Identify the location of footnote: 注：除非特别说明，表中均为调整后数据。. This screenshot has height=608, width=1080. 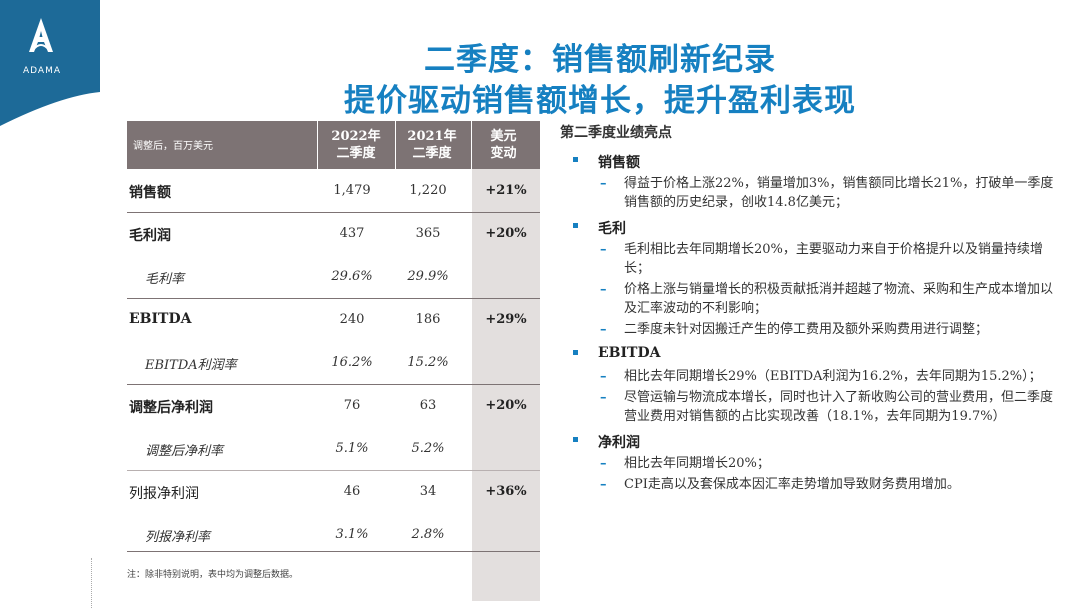
(213, 575).